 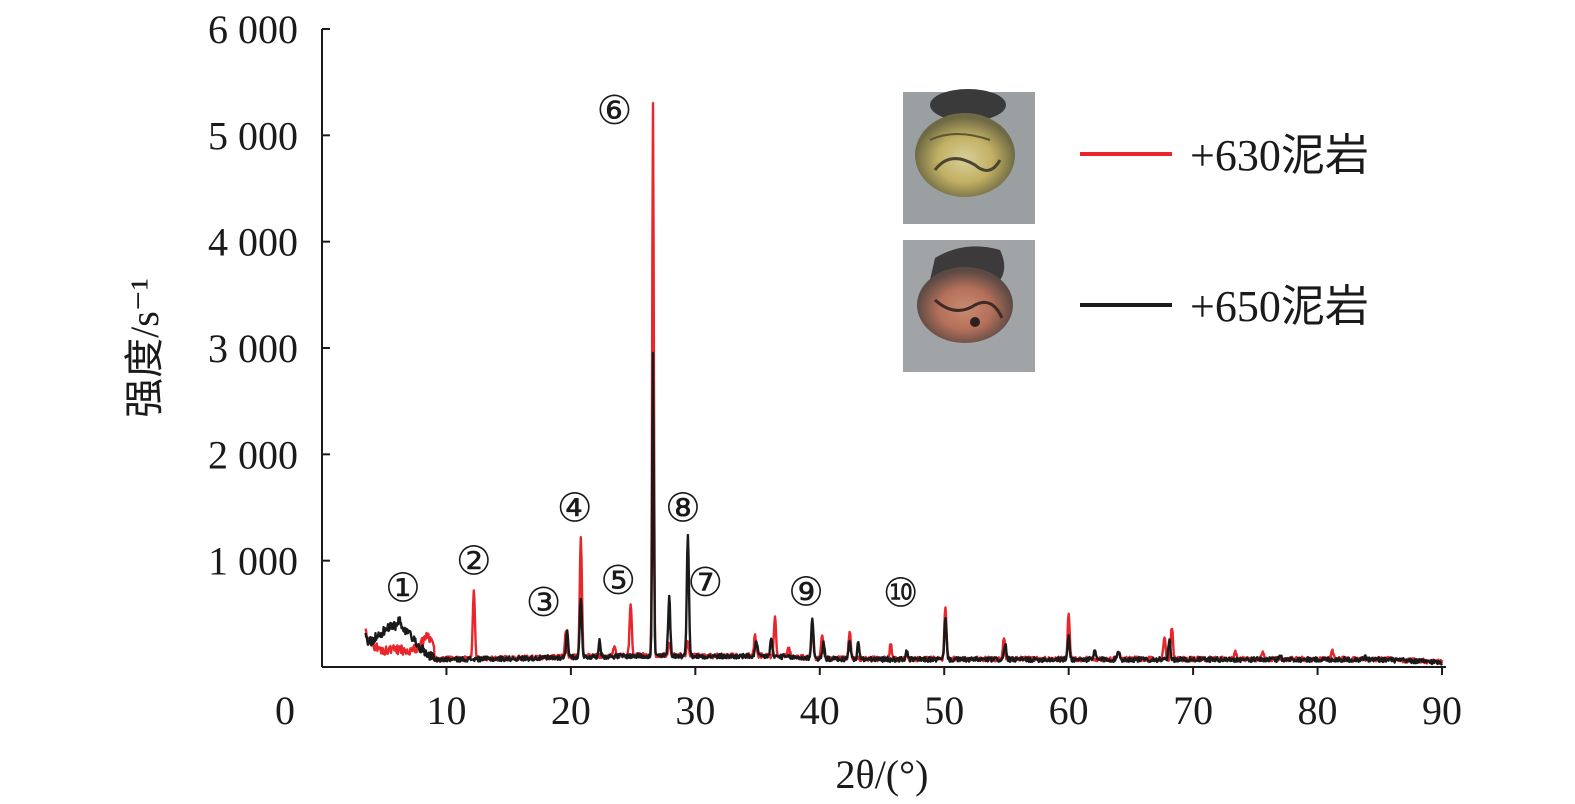 What do you see at coordinates (1318, 710) in the screenshot?
I see `x-tick-label: 80` at bounding box center [1318, 710].